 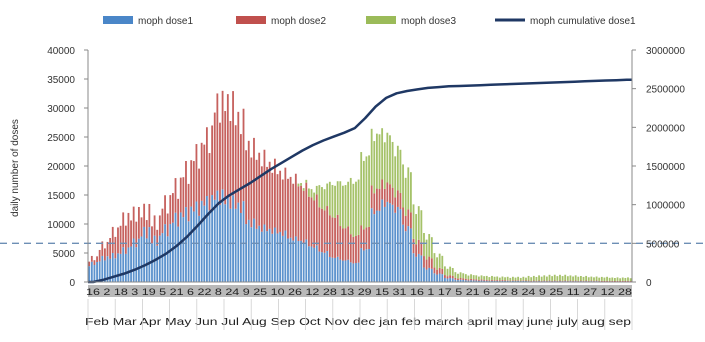 What do you see at coordinates (428, 21) in the screenshot?
I see `legend-label: moph dose3` at bounding box center [428, 21].